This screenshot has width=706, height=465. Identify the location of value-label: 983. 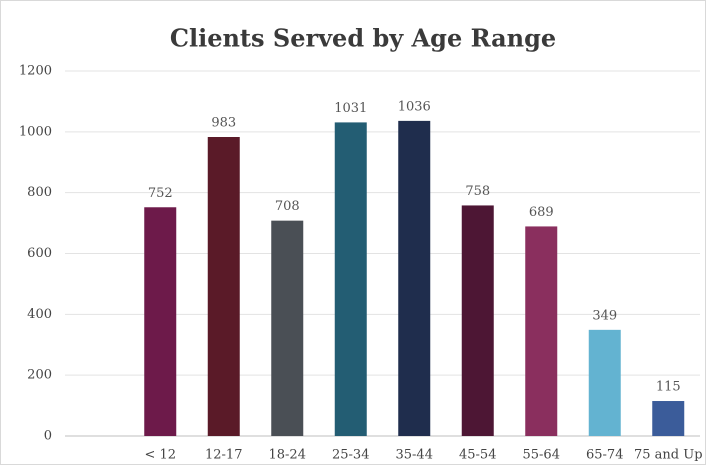
(223, 123).